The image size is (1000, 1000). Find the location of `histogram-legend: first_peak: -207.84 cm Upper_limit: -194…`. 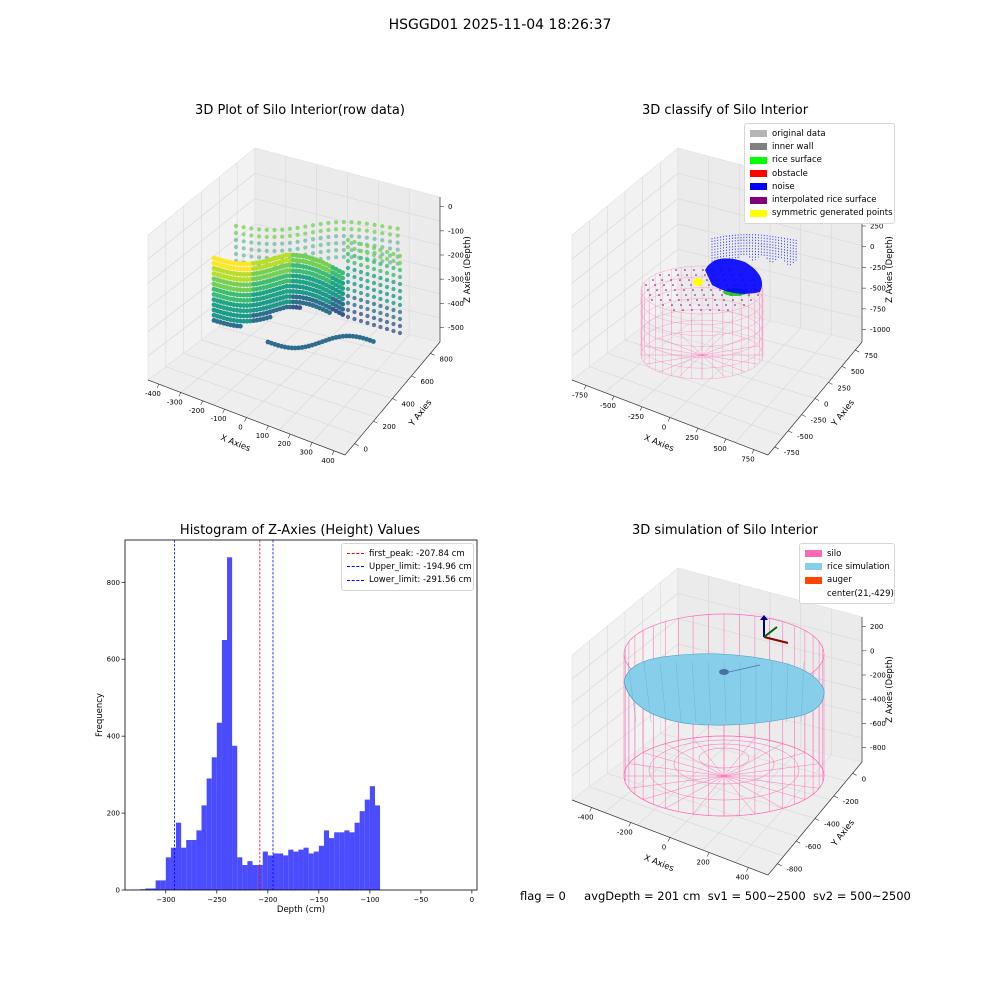

histogram-legend: first_peak: -207.84 cm Upper_limit: -194… is located at coordinates (407, 567).